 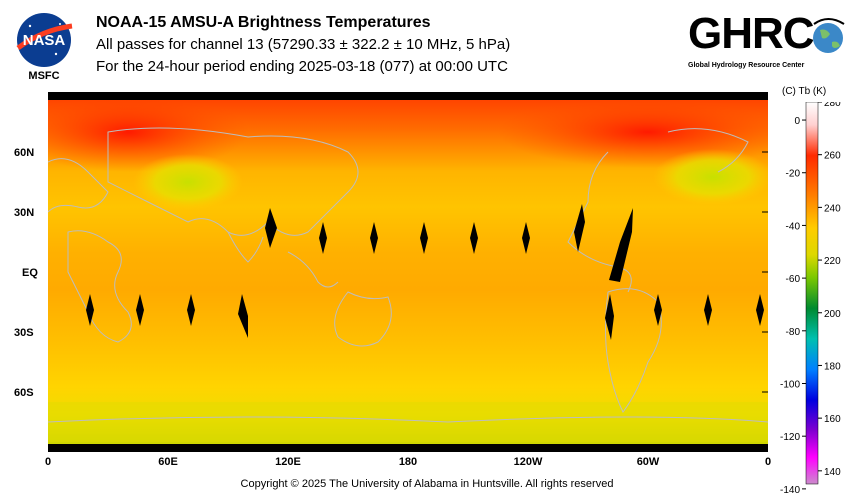 I want to click on lat-label: 30N, so click(x=24, y=213).